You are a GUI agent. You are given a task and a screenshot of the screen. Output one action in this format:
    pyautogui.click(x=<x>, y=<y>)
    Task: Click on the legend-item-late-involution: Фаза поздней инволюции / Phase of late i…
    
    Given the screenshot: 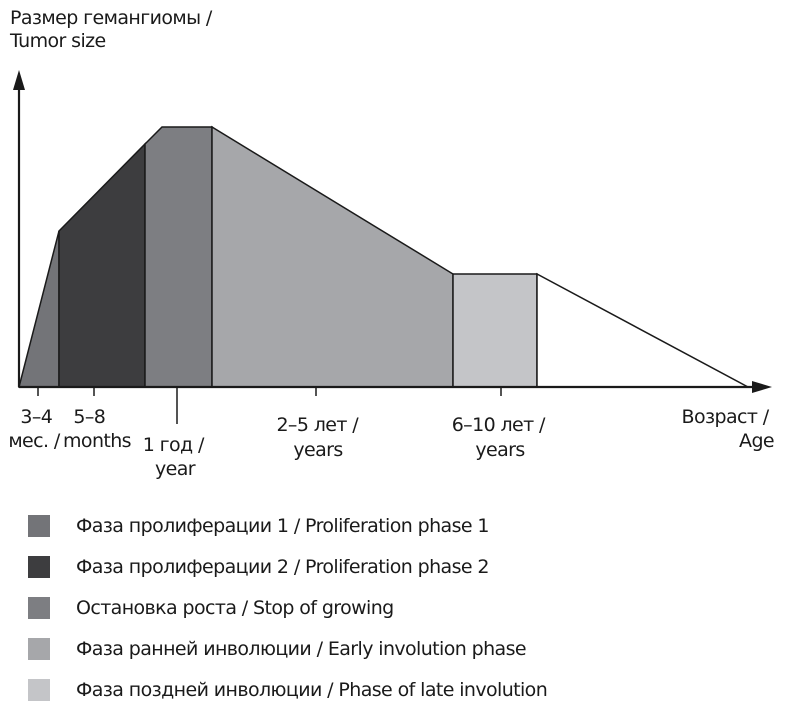 What is the action you would take?
    pyautogui.click(x=288, y=689)
    